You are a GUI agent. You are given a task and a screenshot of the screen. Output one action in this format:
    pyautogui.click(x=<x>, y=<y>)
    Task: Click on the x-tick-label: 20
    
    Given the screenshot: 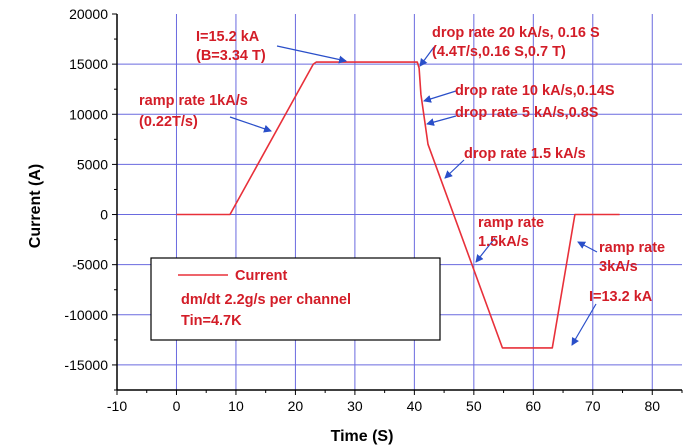 What is the action you would take?
    pyautogui.click(x=296, y=406)
    